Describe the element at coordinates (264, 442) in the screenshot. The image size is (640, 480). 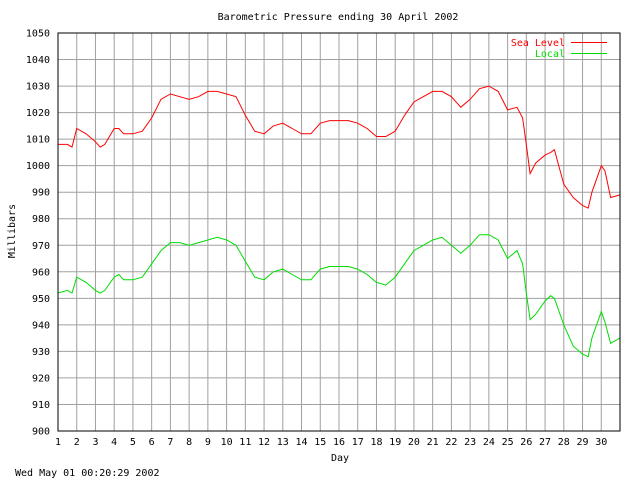
I see `x-tick-label: 12` at that location.